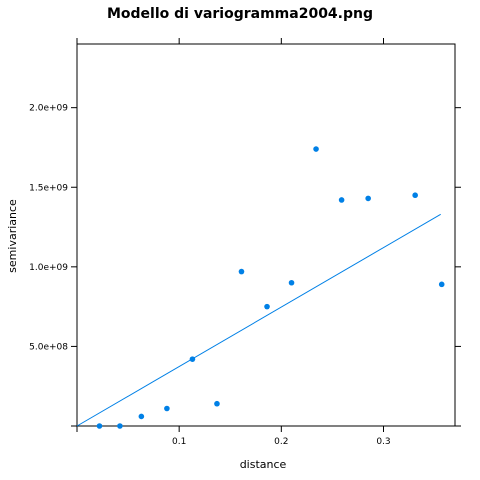 This screenshot has width=480, height=480. Describe the element at coordinates (179, 442) in the screenshot. I see `x-tick-label: 0.1` at that location.